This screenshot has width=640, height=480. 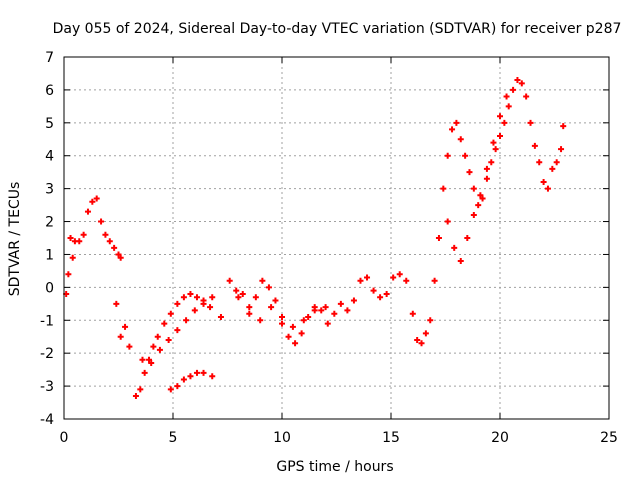 I want to click on y-tick-label: 0, so click(x=49, y=288).